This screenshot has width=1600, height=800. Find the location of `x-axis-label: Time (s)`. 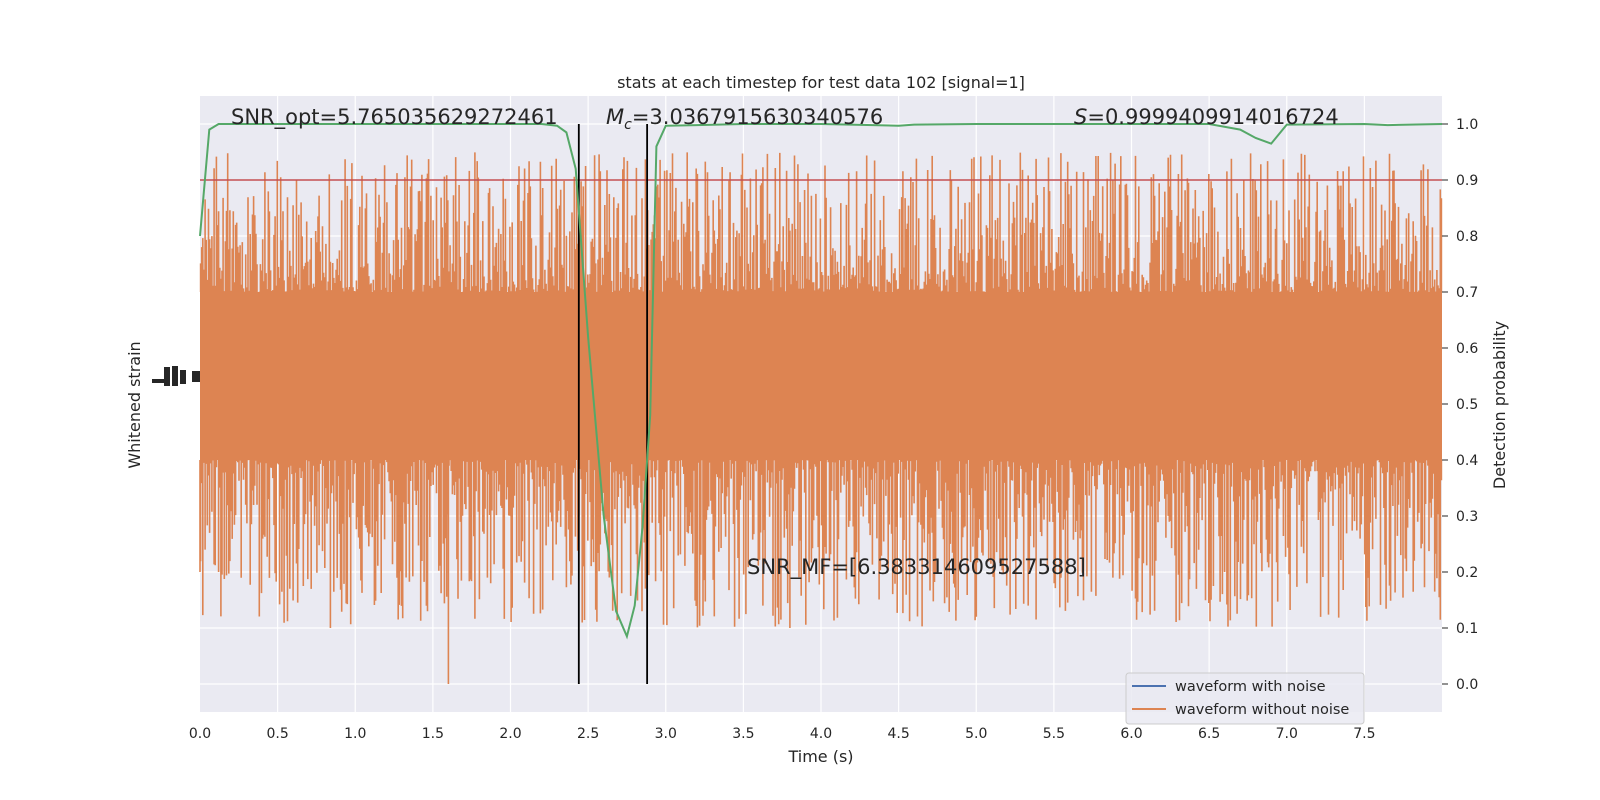

x-axis-label: Time (s) is located at coordinates (820, 756).